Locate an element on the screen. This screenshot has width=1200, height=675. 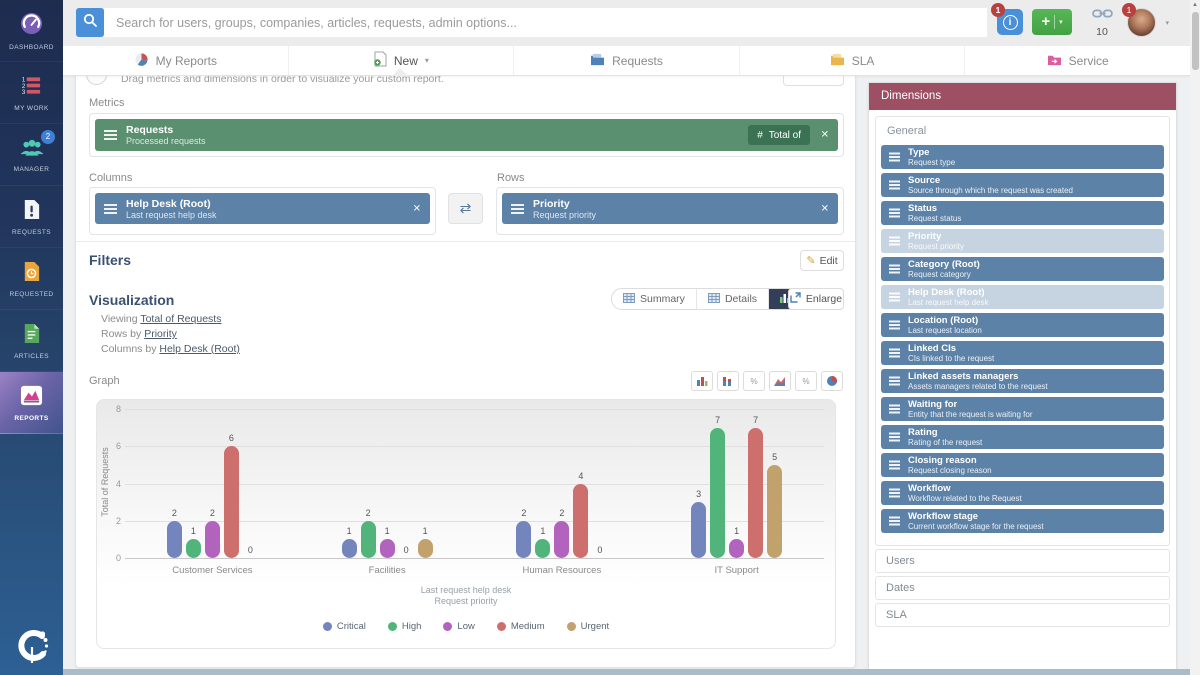
info-button: 1 i is located at coordinates (1007, 19).